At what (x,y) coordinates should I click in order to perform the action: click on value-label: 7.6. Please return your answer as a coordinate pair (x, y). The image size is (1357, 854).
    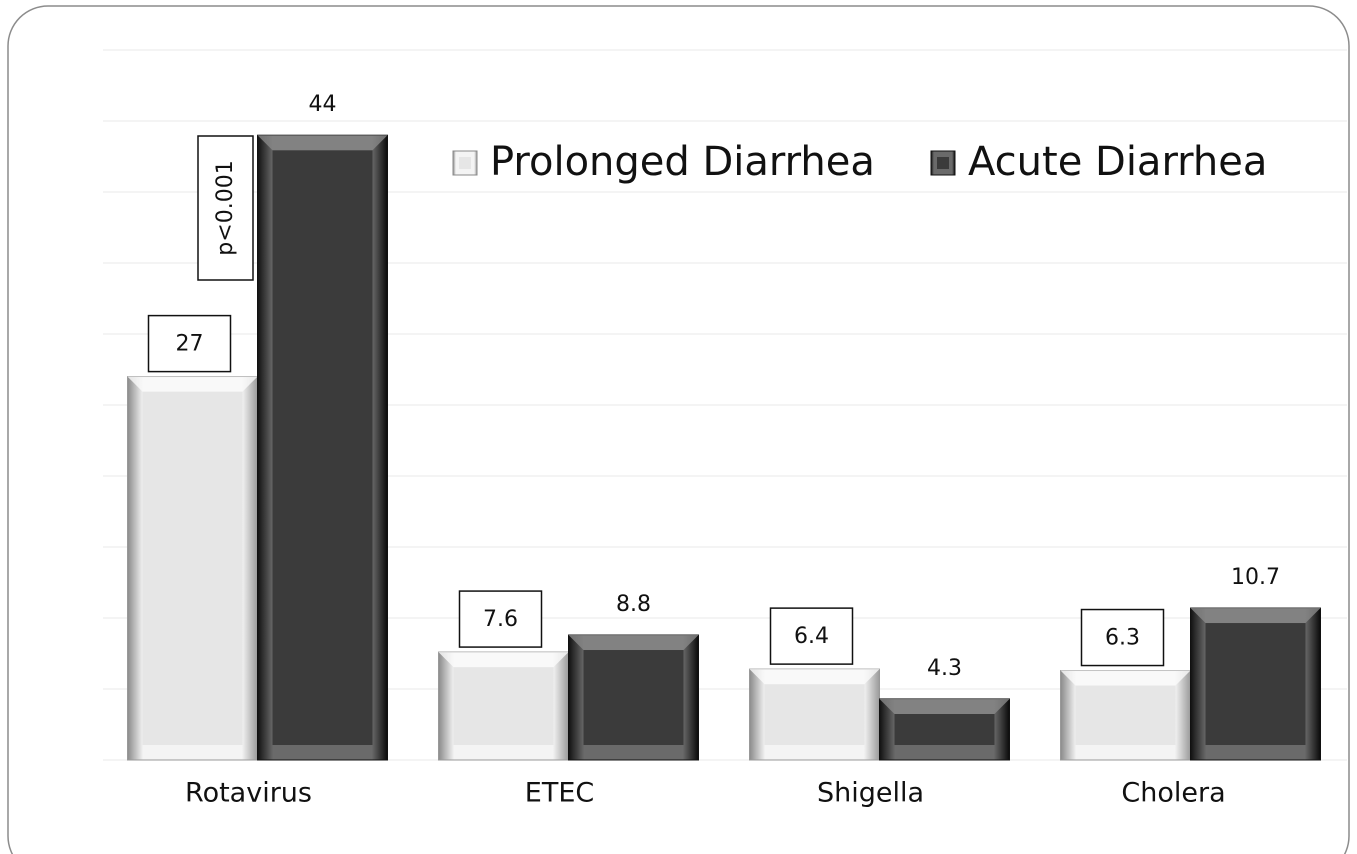
    Looking at the image, I should click on (500, 619).